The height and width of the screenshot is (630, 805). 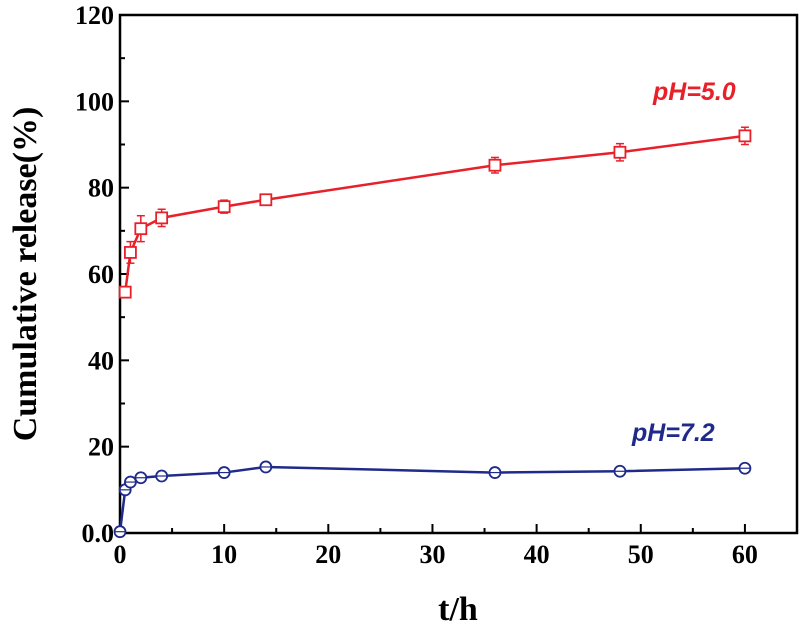 What do you see at coordinates (694, 92) in the screenshot?
I see `series-label-ph-5: pH=5.0` at bounding box center [694, 92].